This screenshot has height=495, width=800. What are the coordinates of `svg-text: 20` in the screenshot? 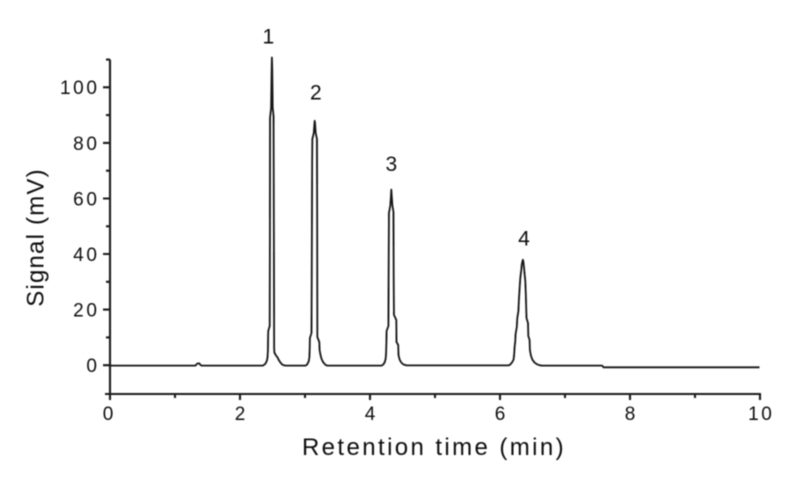 It's located at (86, 310).